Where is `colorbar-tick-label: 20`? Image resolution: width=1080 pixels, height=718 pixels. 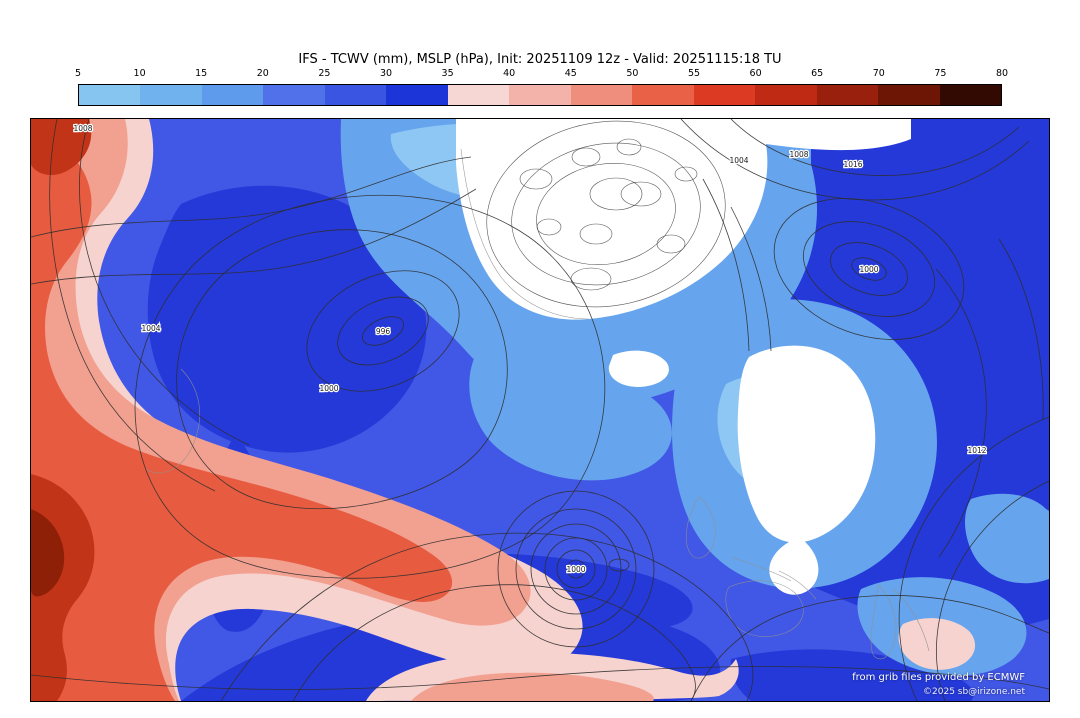
colorbar-tick-label: 20 is located at coordinates (262, 73).